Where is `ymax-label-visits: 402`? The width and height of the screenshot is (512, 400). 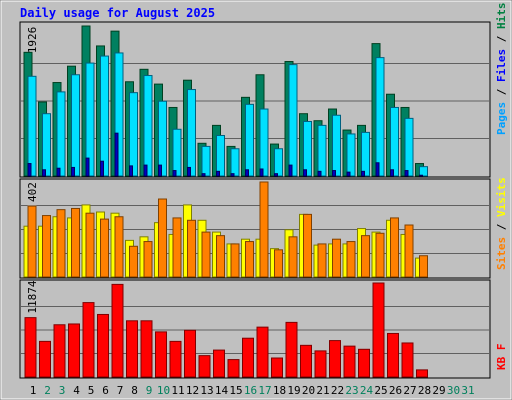 ymax-label-visits: 402 is located at coordinates (32, 192).